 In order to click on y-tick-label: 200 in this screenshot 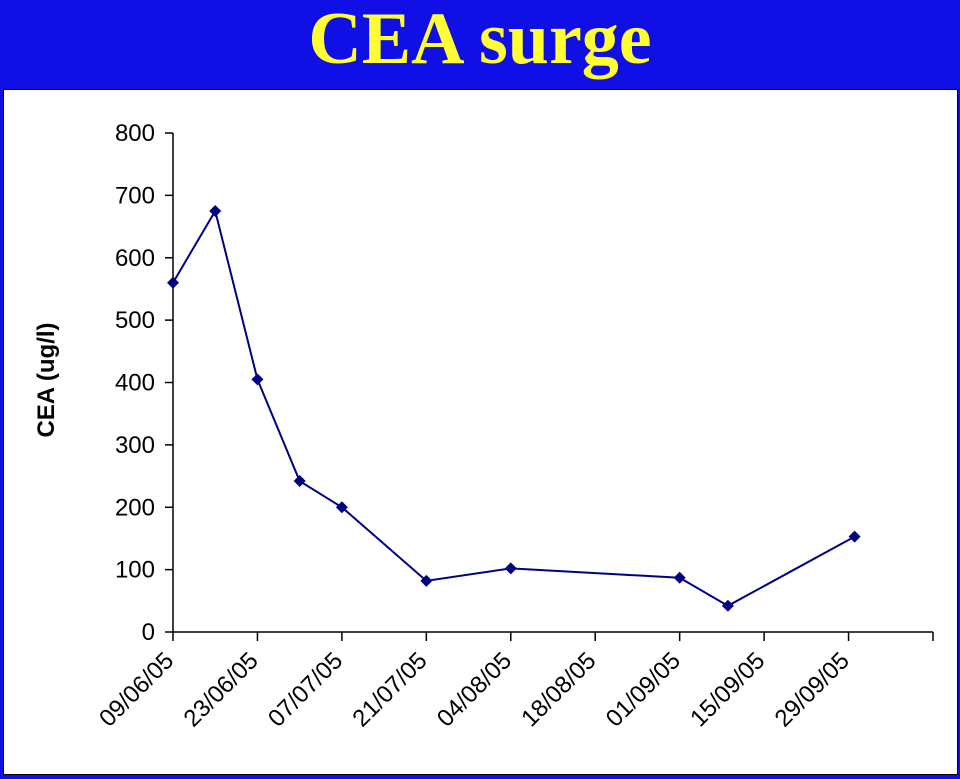, I will do `click(135, 507)`.